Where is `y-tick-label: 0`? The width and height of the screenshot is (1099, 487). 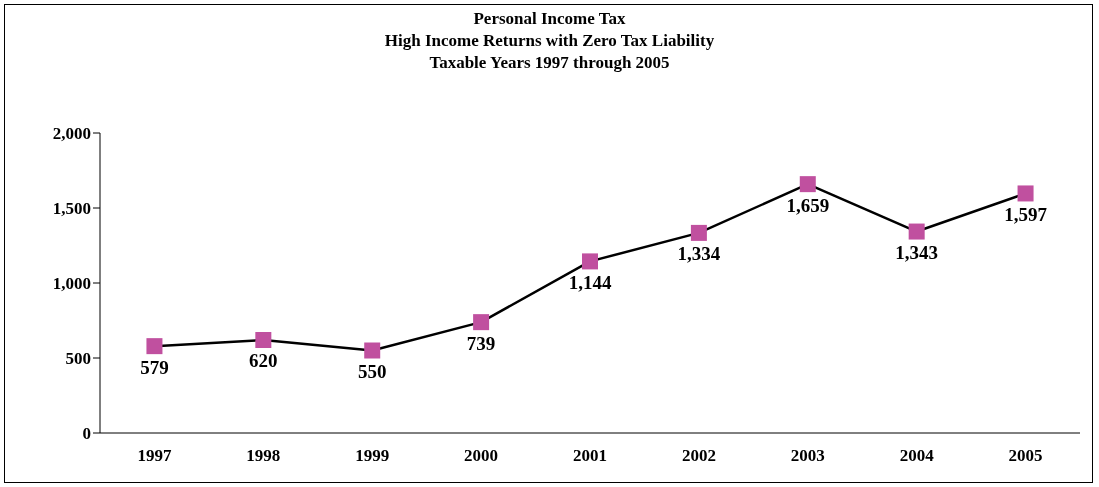 y-tick-label: 0 is located at coordinates (86, 434).